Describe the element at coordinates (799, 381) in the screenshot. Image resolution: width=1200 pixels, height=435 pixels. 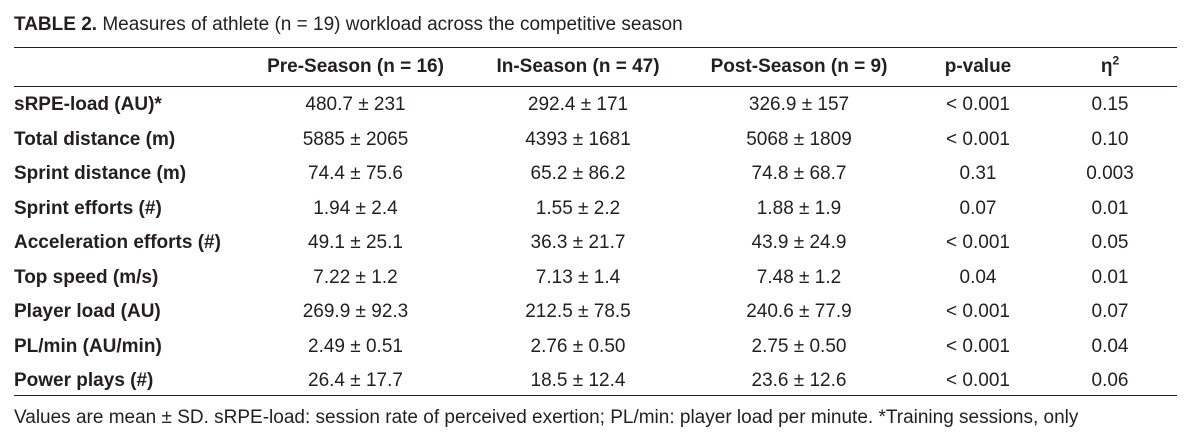
I see `cell-post-season: 23.6 ± 12.6` at that location.